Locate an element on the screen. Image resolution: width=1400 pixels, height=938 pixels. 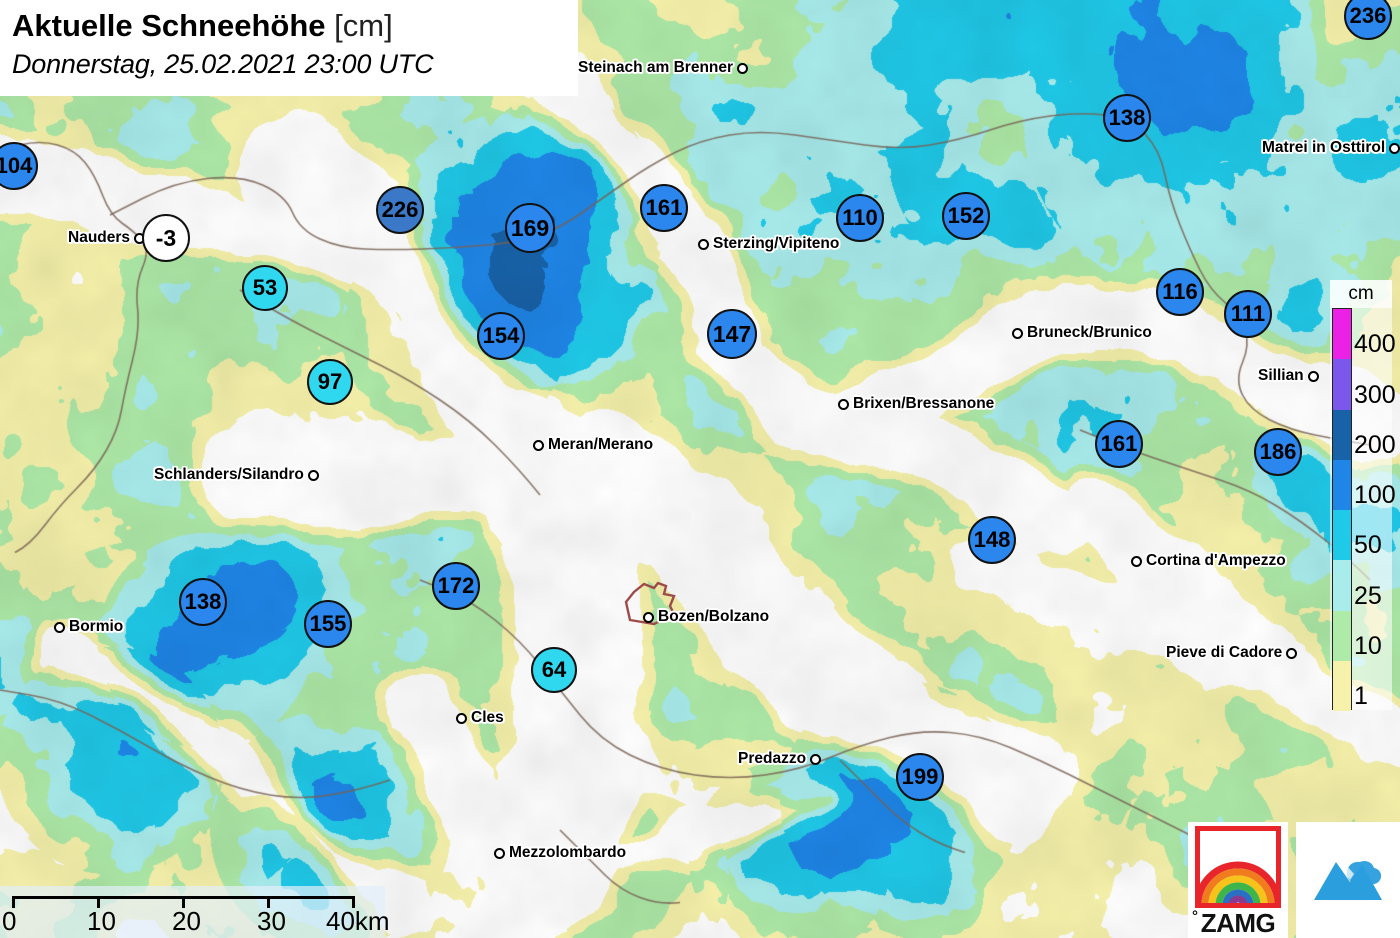
city-label: Nauders is located at coordinates (107, 238).